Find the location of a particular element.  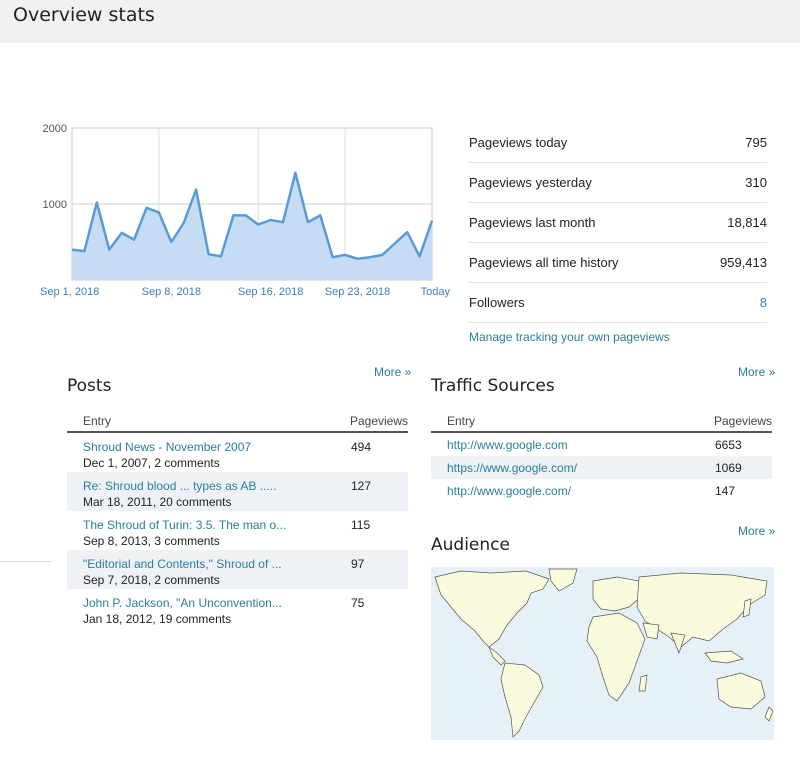

x-tick-label: Sep 8, 2018 is located at coordinates (171, 292).